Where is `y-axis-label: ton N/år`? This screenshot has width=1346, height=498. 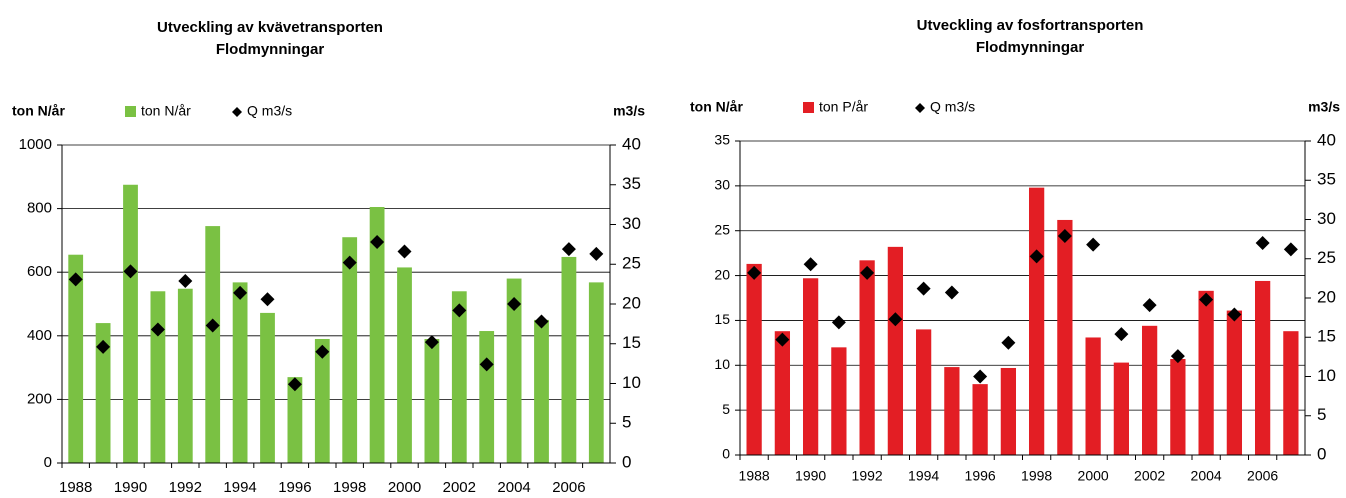 y-axis-label: ton N/år is located at coordinates (716, 107).